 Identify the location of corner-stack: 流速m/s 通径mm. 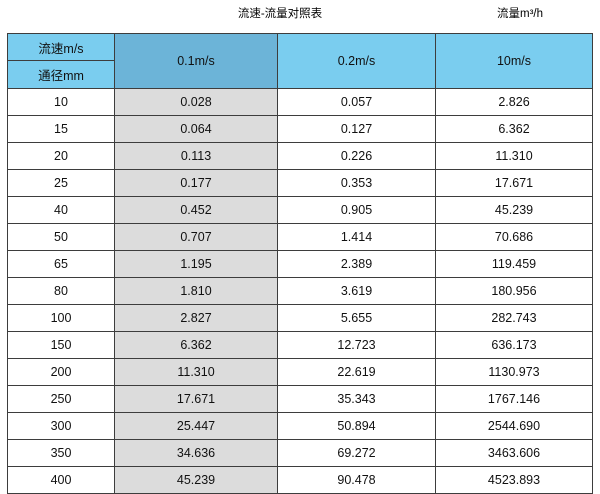
(61, 61).